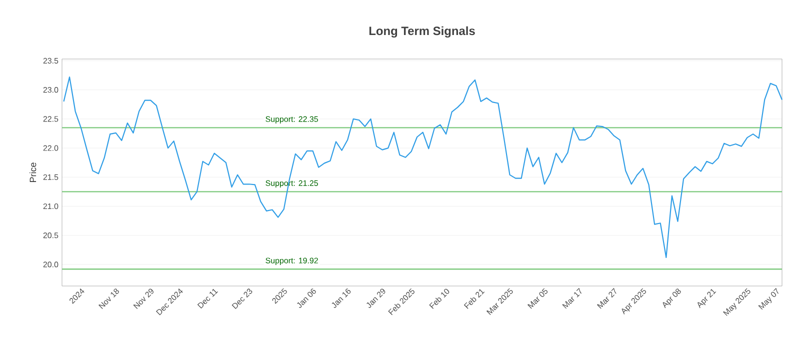 The height and width of the screenshot is (350, 800). I want to click on y-axis-title: Price, so click(33, 172).